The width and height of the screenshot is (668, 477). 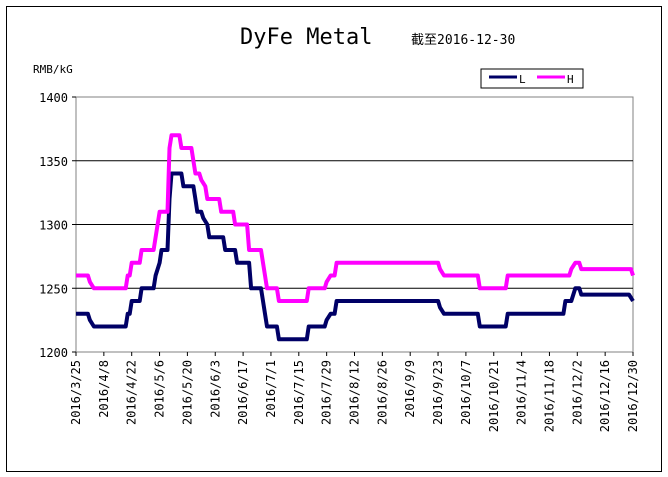 I want to click on x-tick-label: 2016/7/1, so click(x=271, y=389).